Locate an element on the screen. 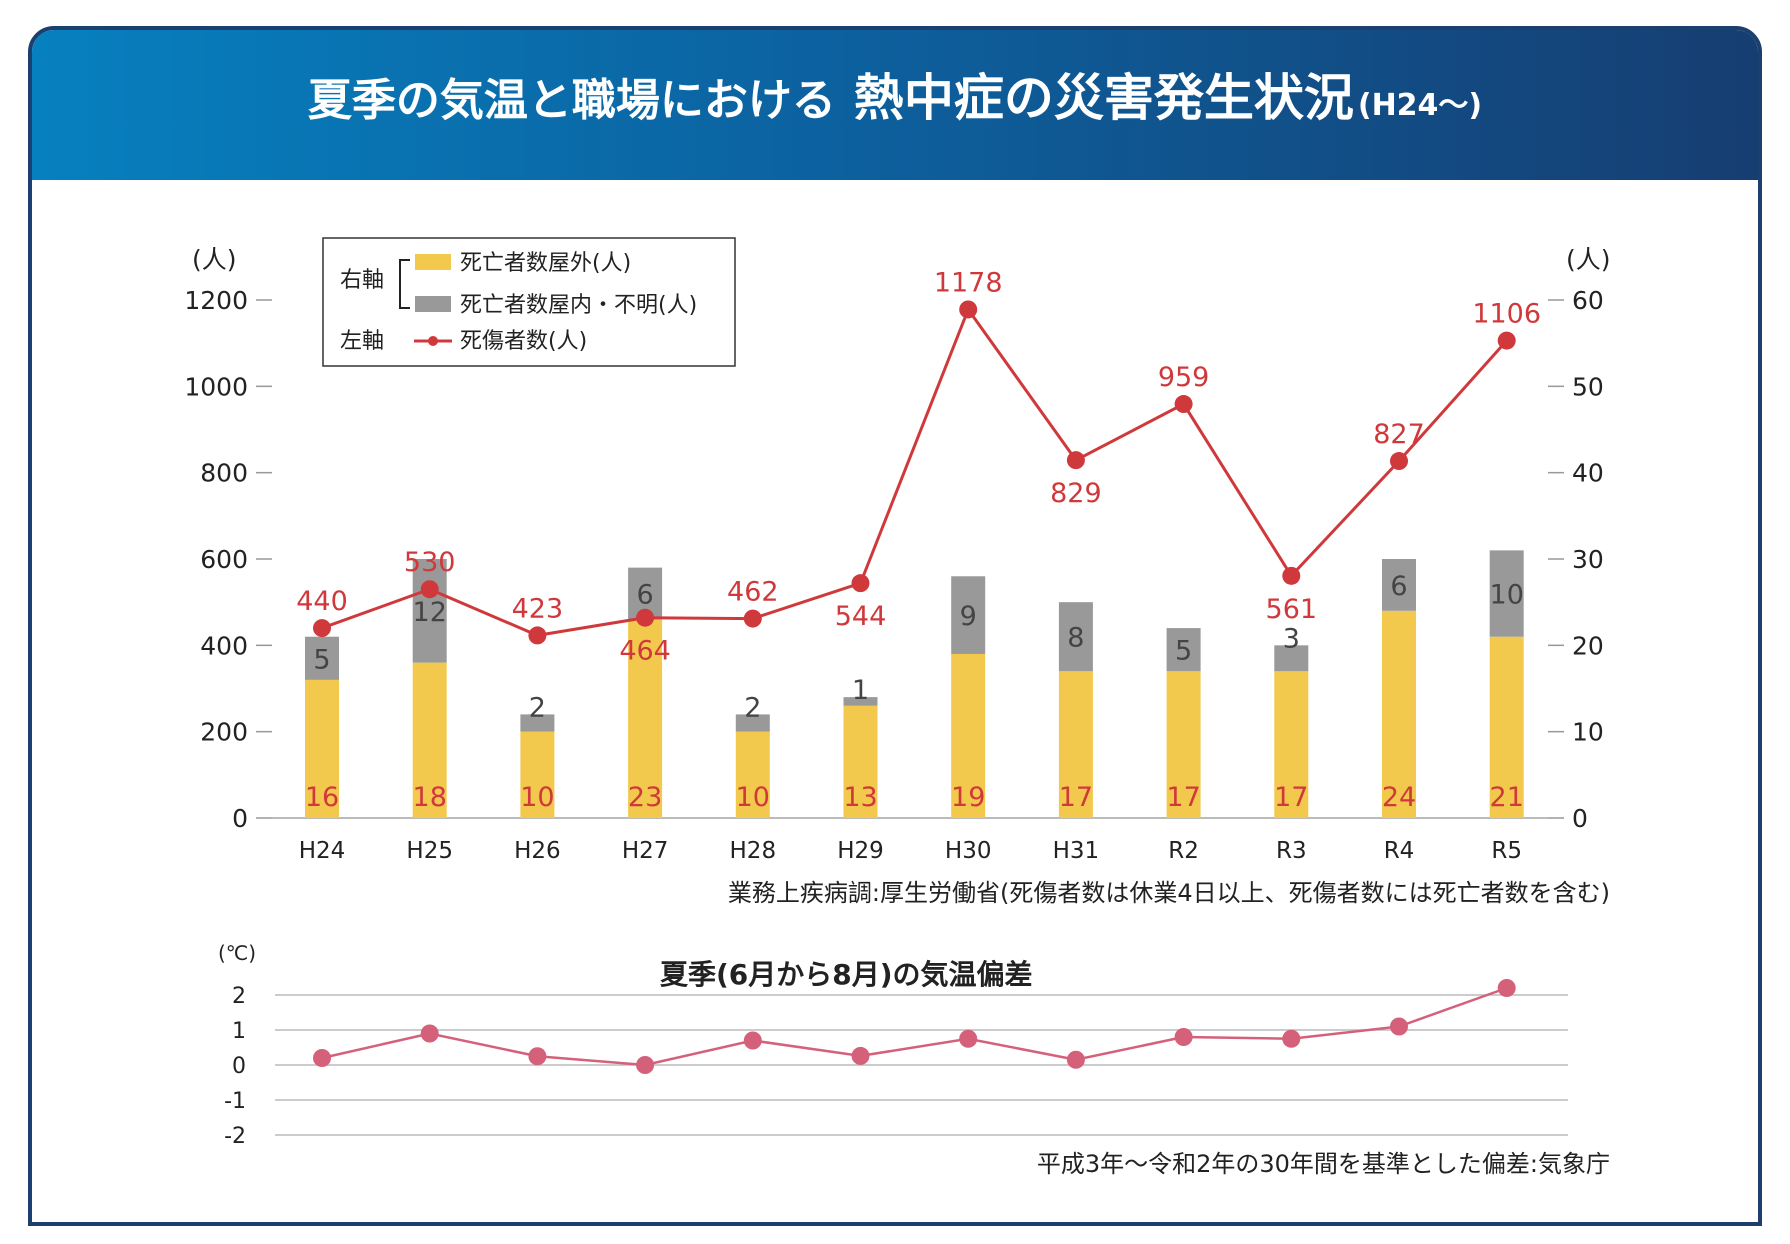 Image resolution: width=1790 pixels, height=1244 pixels. casualty-value-label: 827 is located at coordinates (1399, 434).